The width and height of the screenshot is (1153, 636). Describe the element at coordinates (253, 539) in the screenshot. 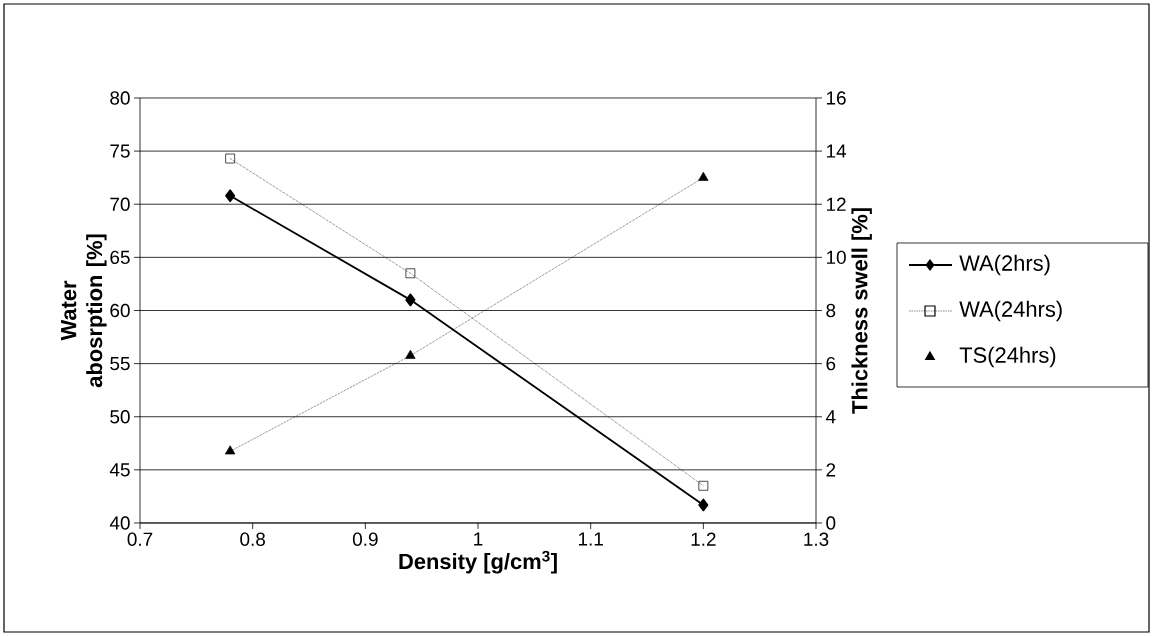

I see `x-tick-label: 0.8` at that location.